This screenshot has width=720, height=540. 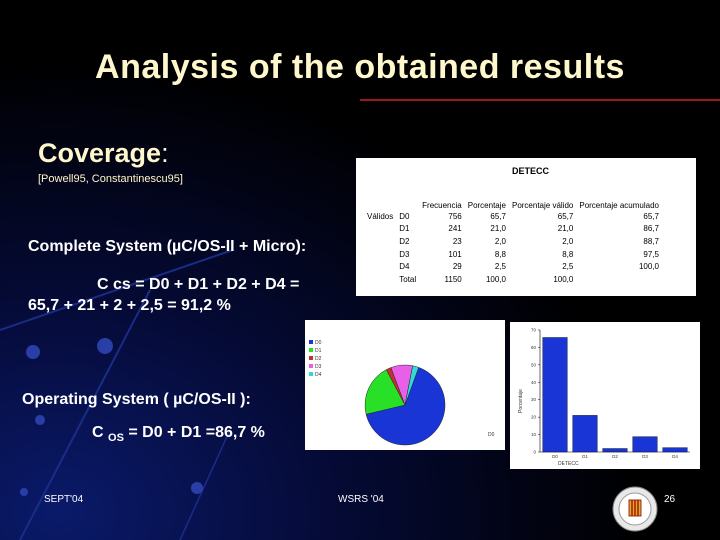 What do you see at coordinates (534, 347) in the screenshot?
I see `y-tick-label: 60` at bounding box center [534, 347].